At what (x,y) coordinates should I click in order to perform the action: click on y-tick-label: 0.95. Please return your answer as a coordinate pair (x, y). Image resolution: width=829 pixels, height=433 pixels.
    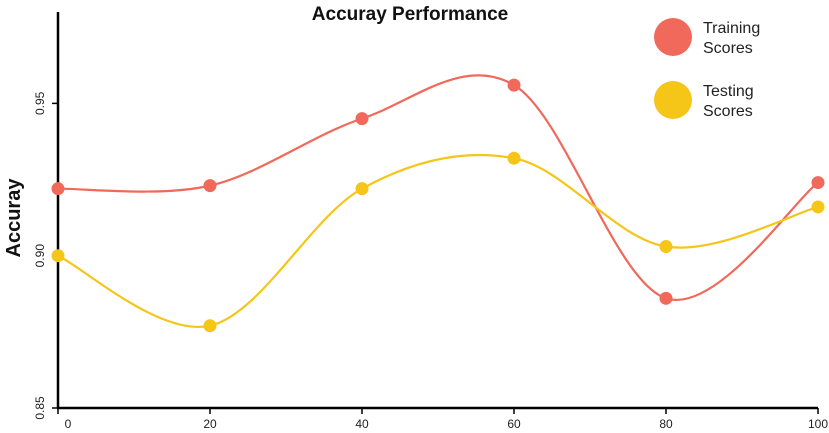
    Looking at the image, I should click on (40, 103).